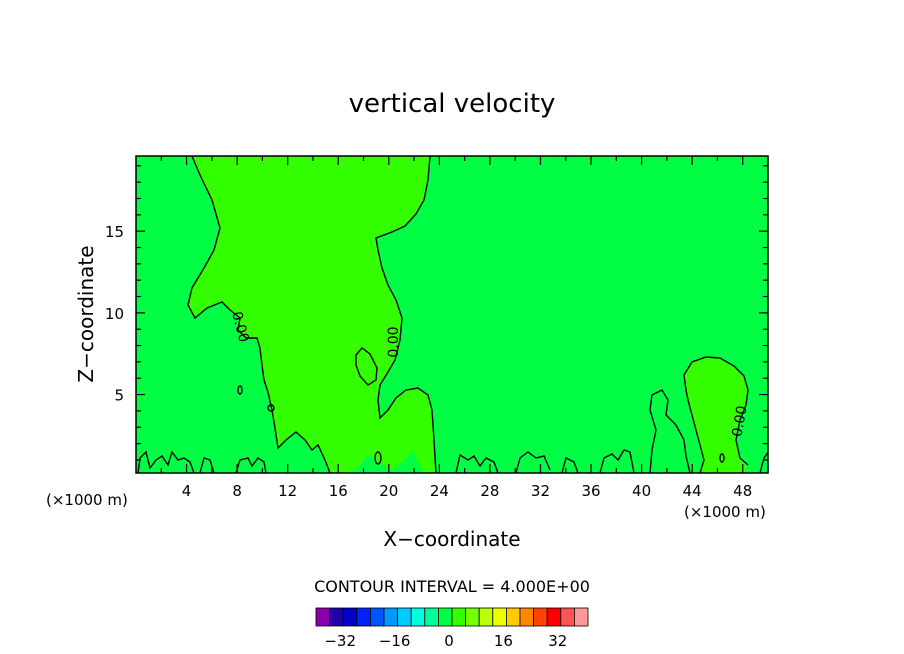 This screenshot has height=654, width=904. I want to click on x-tick-label: 28, so click(489, 491).